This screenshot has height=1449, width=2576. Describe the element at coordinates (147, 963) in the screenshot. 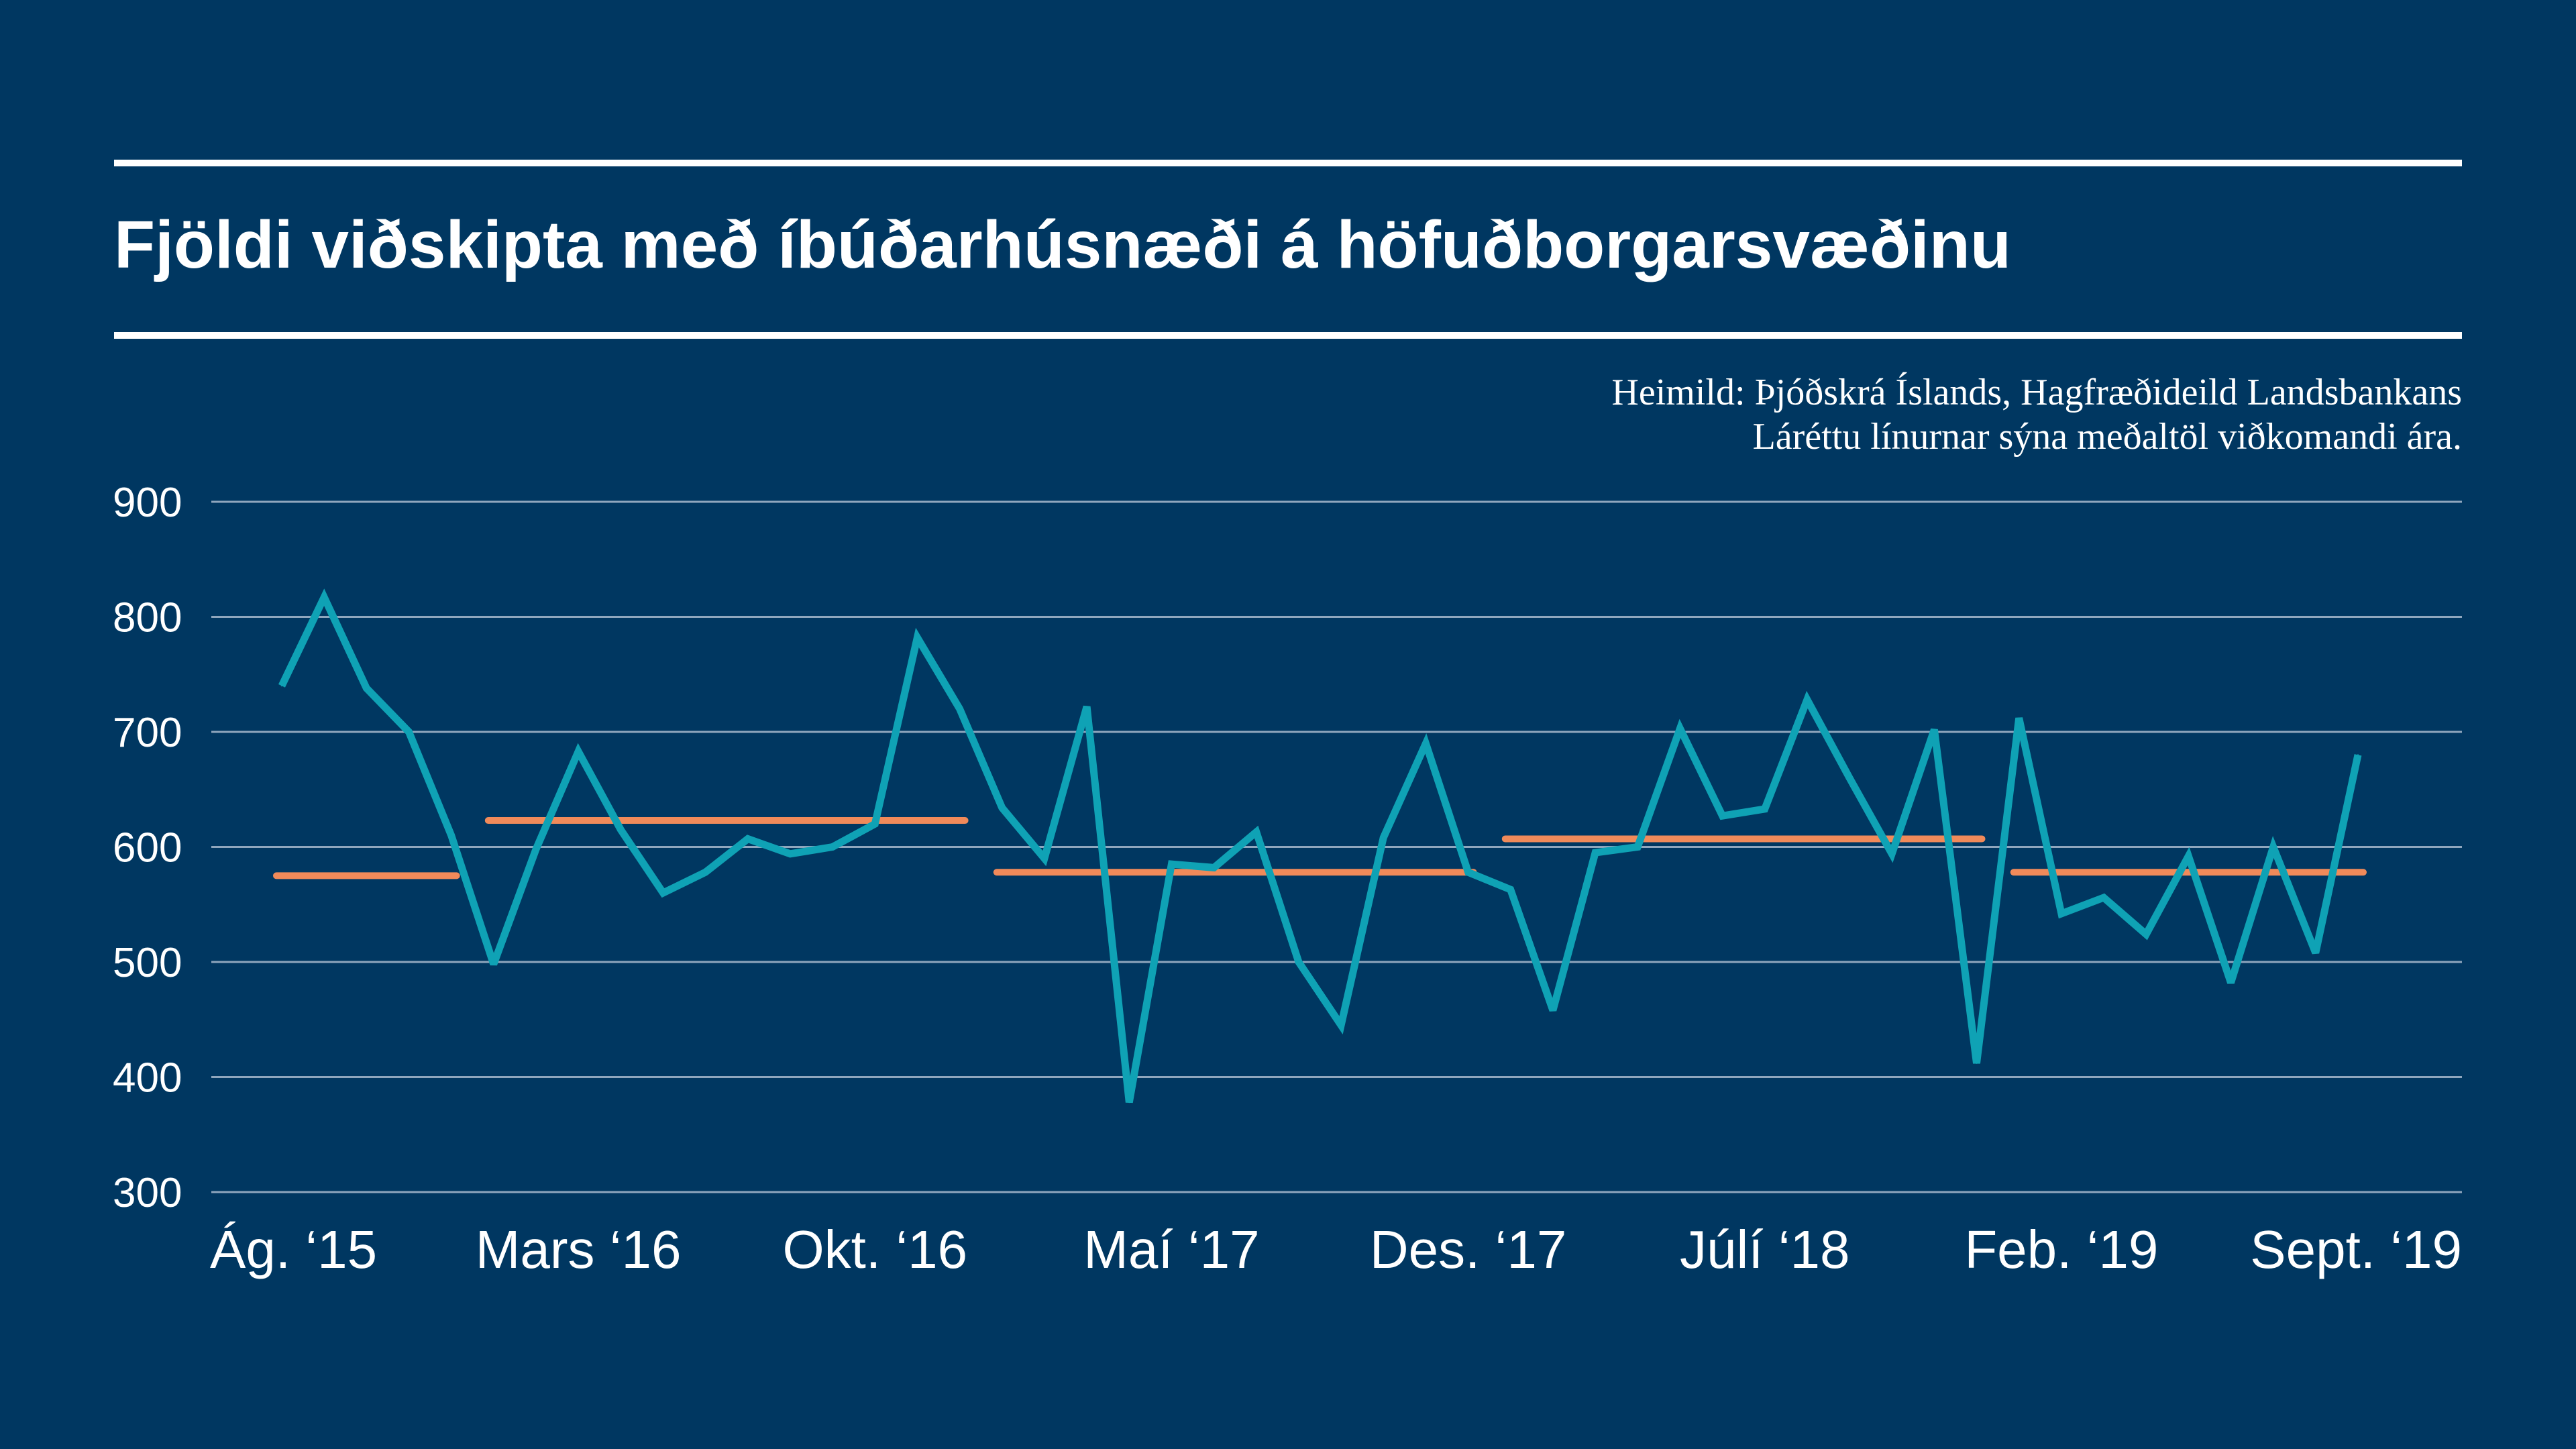

I see `y-tick-label: 500` at that location.